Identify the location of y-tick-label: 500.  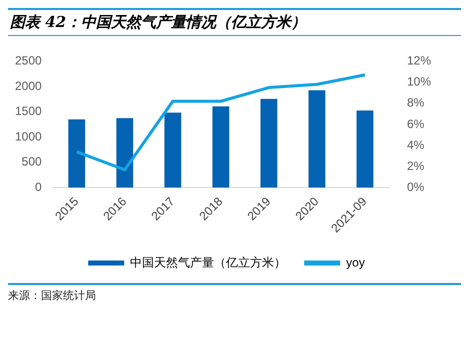
(32, 161).